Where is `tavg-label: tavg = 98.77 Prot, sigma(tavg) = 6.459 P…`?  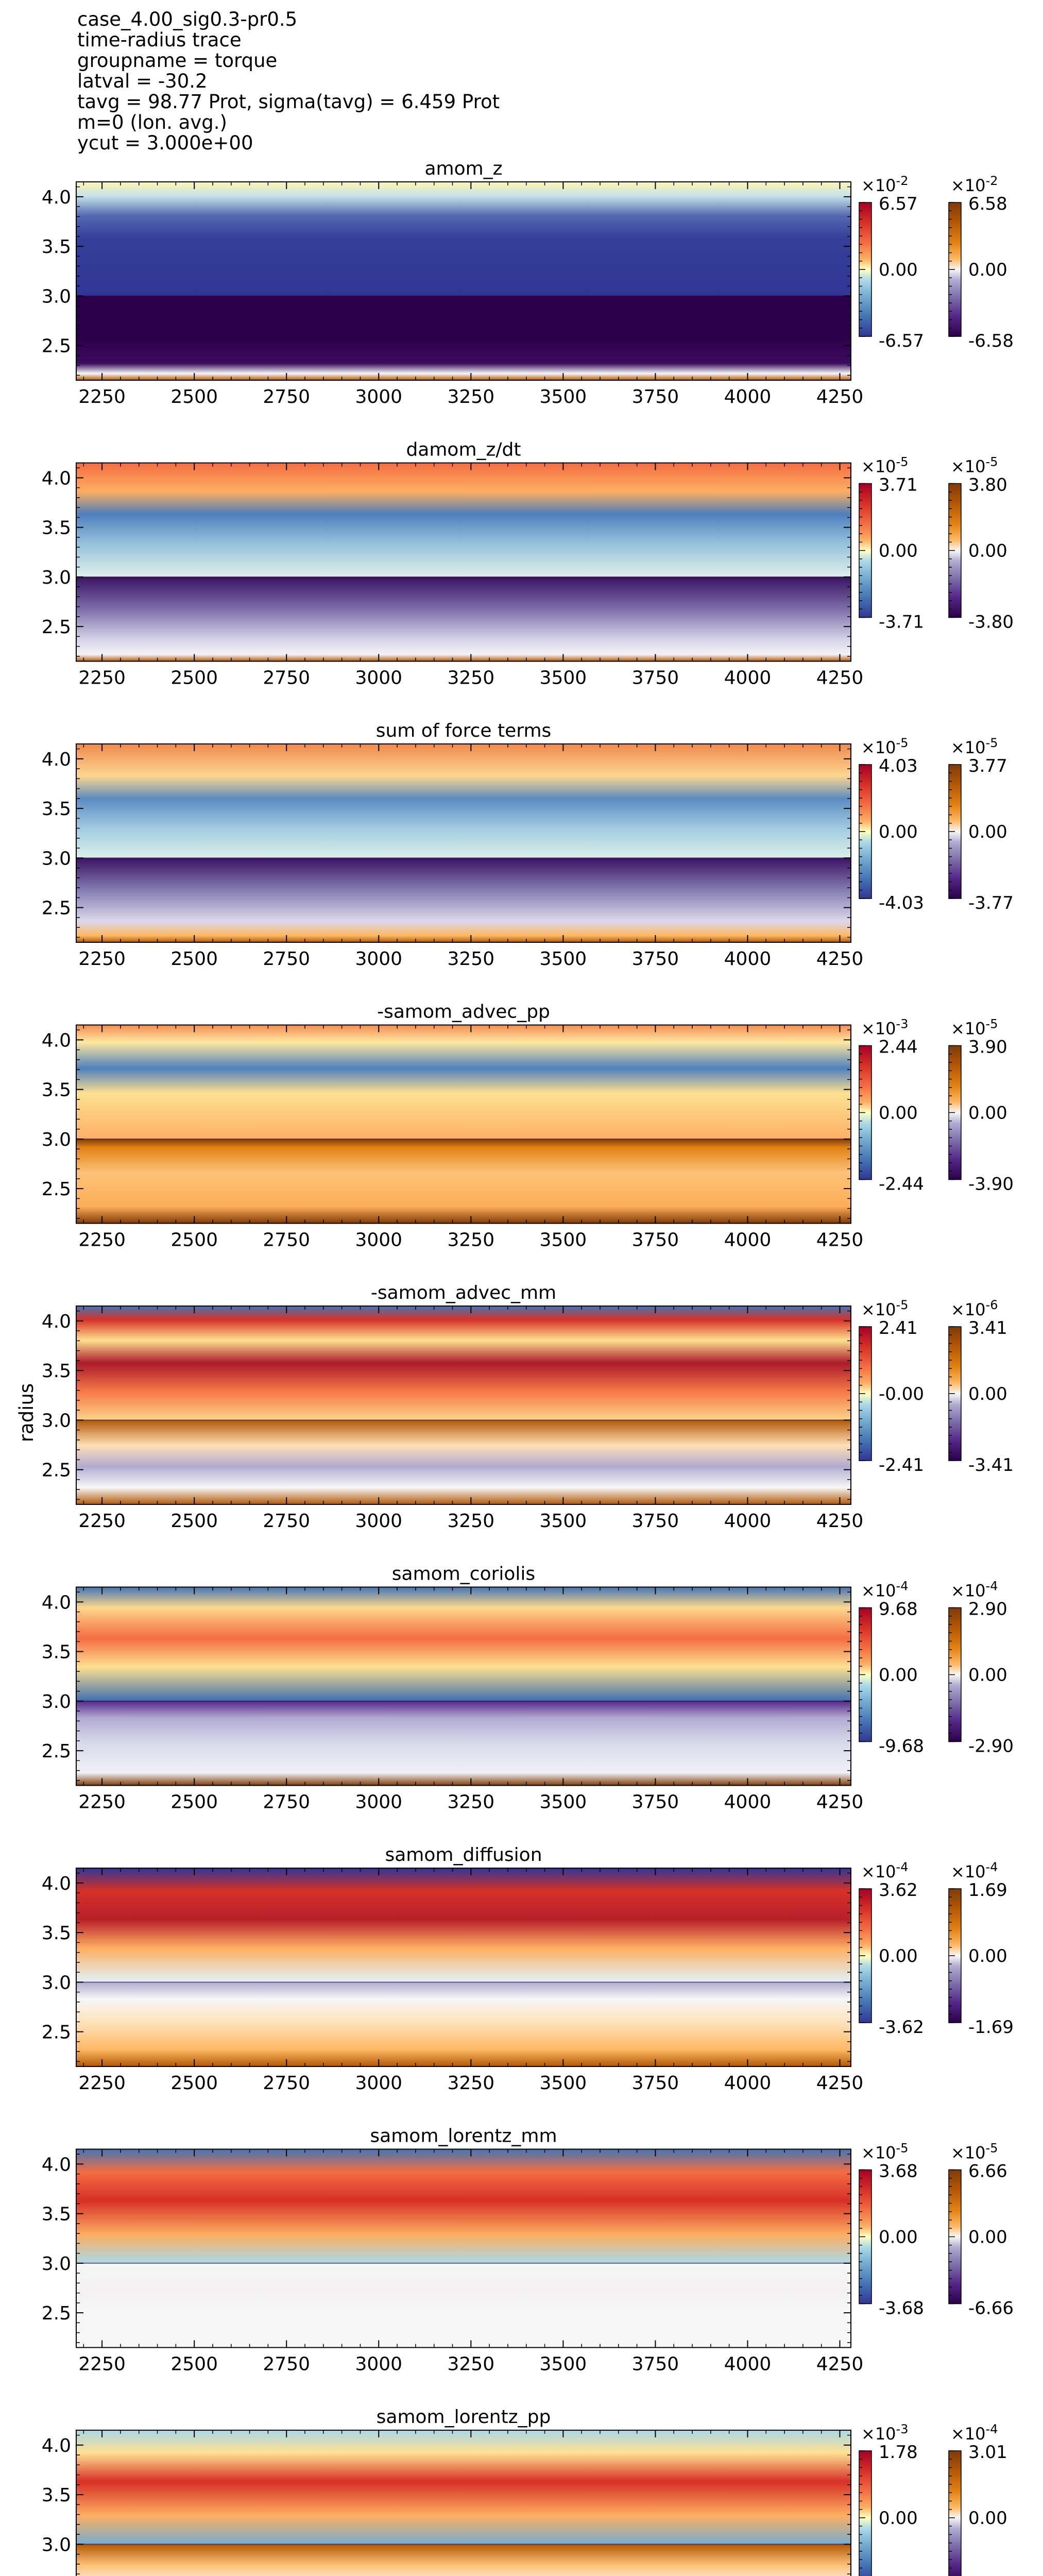 tavg-label: tavg = 98.77 Prot, sigma(tavg) = 6.459 P… is located at coordinates (288, 102).